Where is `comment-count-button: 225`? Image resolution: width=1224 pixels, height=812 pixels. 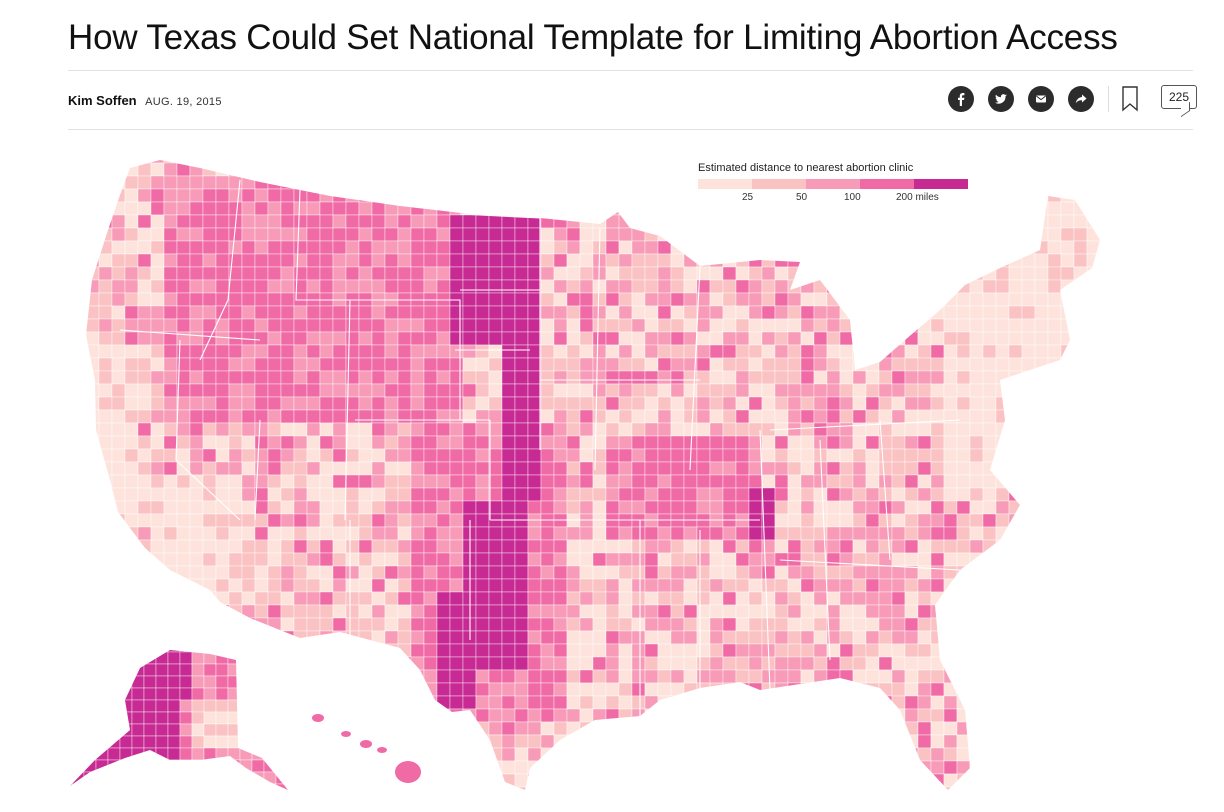 comment-count-button: 225 is located at coordinates (1179, 97).